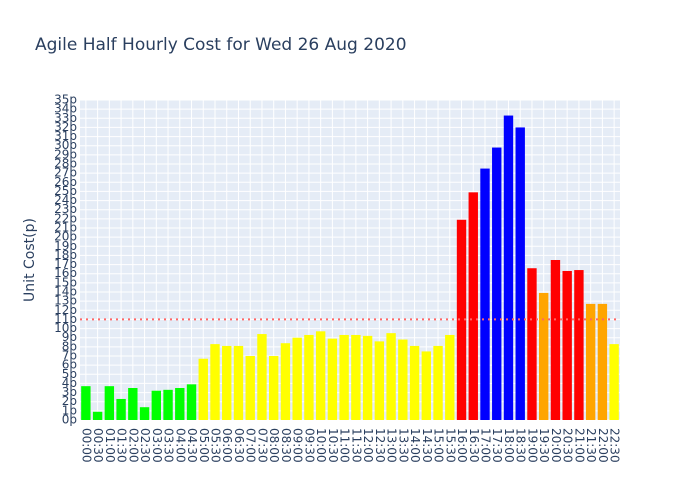  What do you see at coordinates (509, 445) in the screenshot?
I see `x-tick-label: 18:00` at bounding box center [509, 445].